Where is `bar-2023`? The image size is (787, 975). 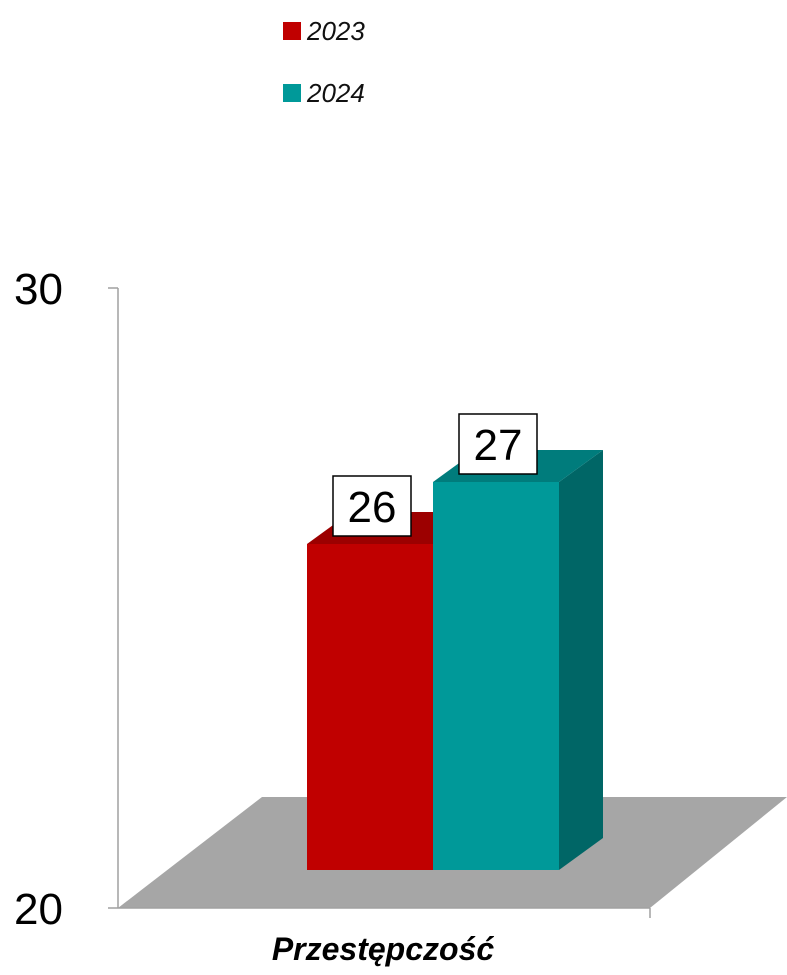 bar-2023 is located at coordinates (370, 707).